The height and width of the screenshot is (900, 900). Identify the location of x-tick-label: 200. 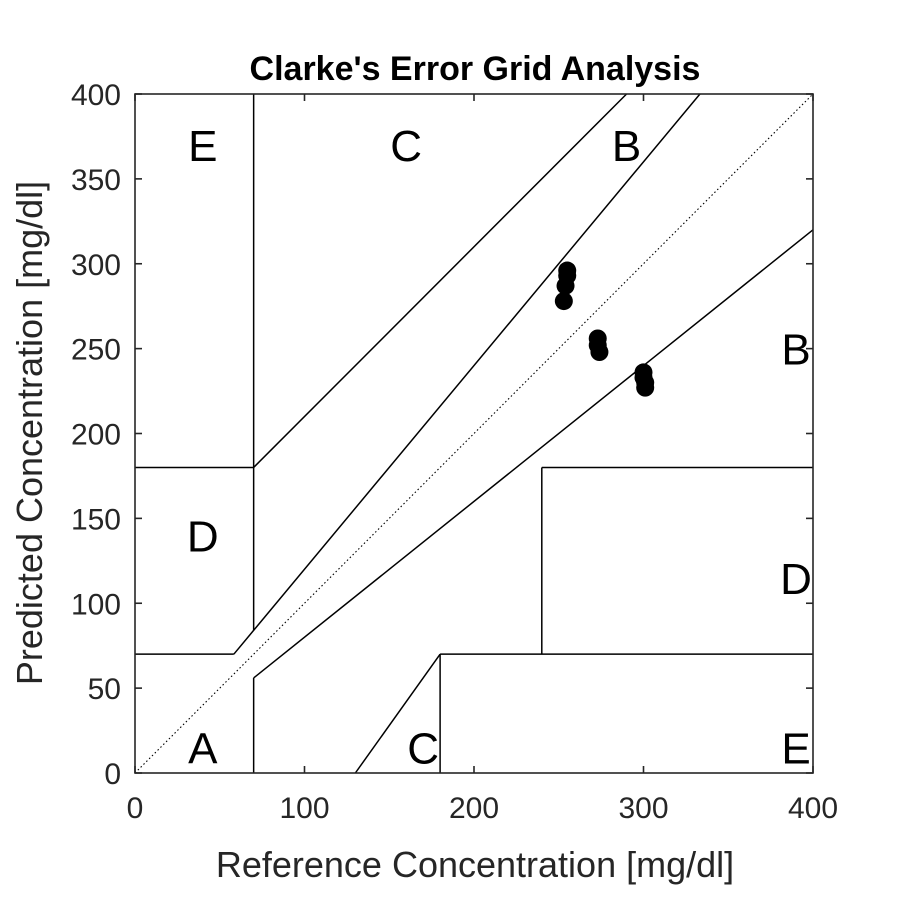
(474, 808).